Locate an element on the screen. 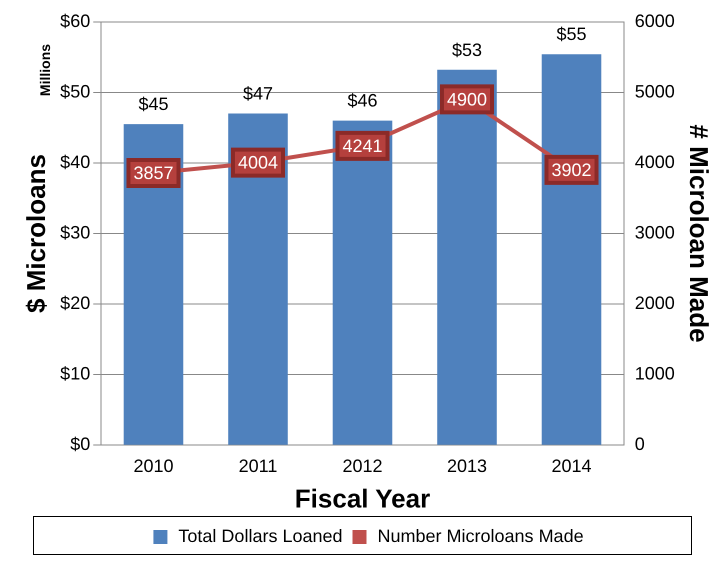 The image size is (725, 564). data-label: $53 is located at coordinates (467, 50).